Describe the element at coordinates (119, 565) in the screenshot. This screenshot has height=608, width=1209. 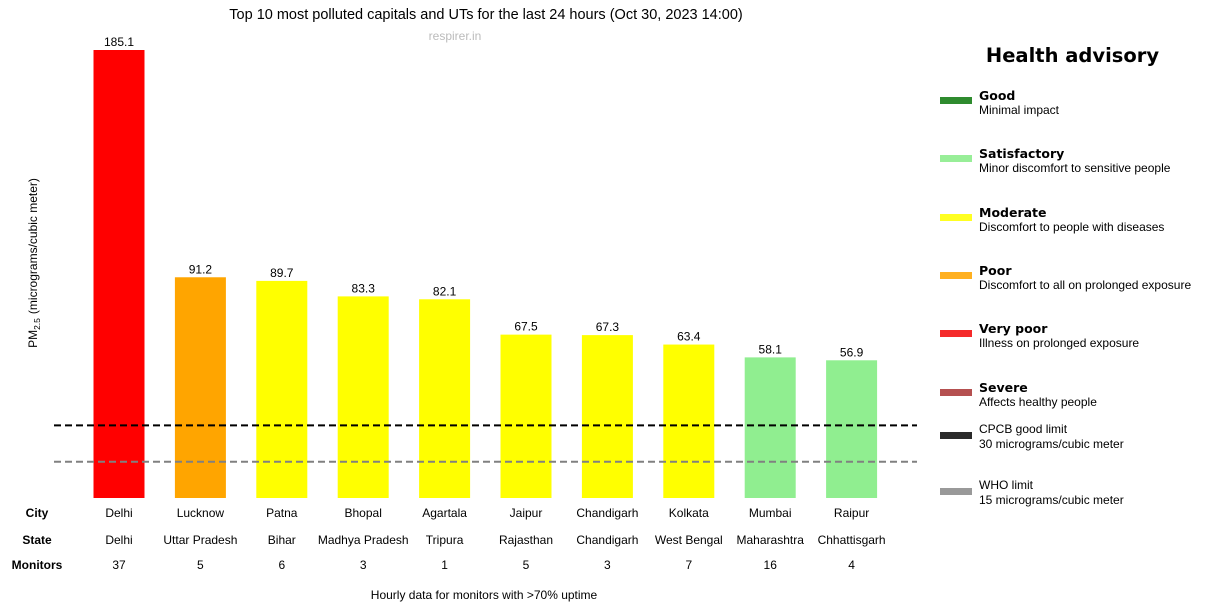
I see `monitors-cell: 37` at that location.